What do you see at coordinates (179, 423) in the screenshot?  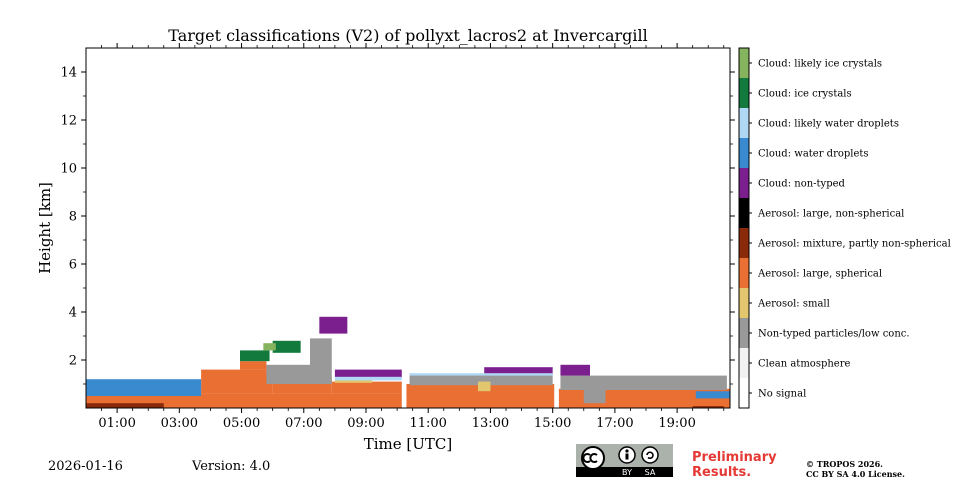 I see `x-tick-label: 03:00` at bounding box center [179, 423].